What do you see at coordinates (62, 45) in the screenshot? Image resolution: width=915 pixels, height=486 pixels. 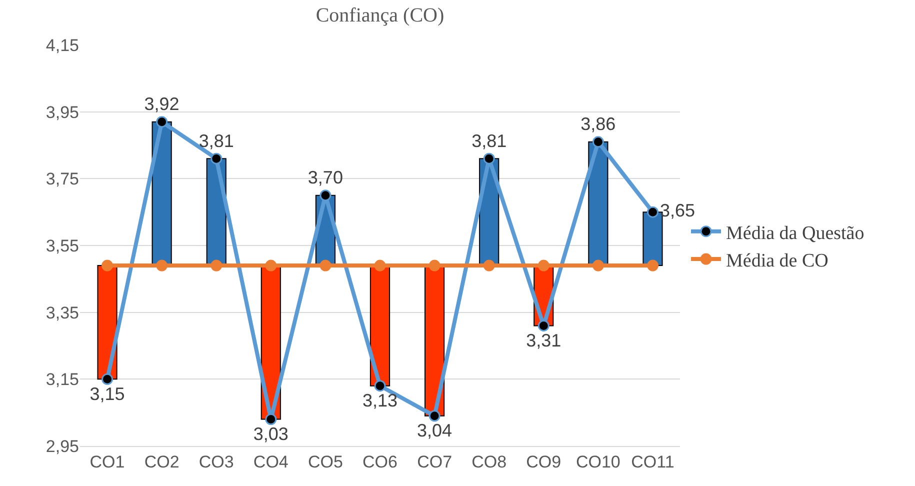 I see `y-tick-label: 4,15` at bounding box center [62, 45].